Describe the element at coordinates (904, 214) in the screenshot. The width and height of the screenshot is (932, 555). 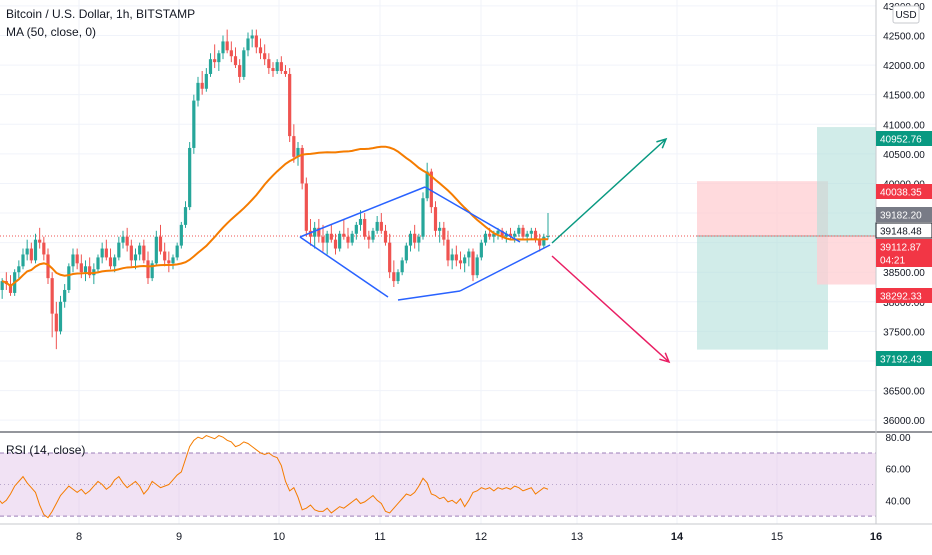
I see `price-label: 39182.20` at that location.